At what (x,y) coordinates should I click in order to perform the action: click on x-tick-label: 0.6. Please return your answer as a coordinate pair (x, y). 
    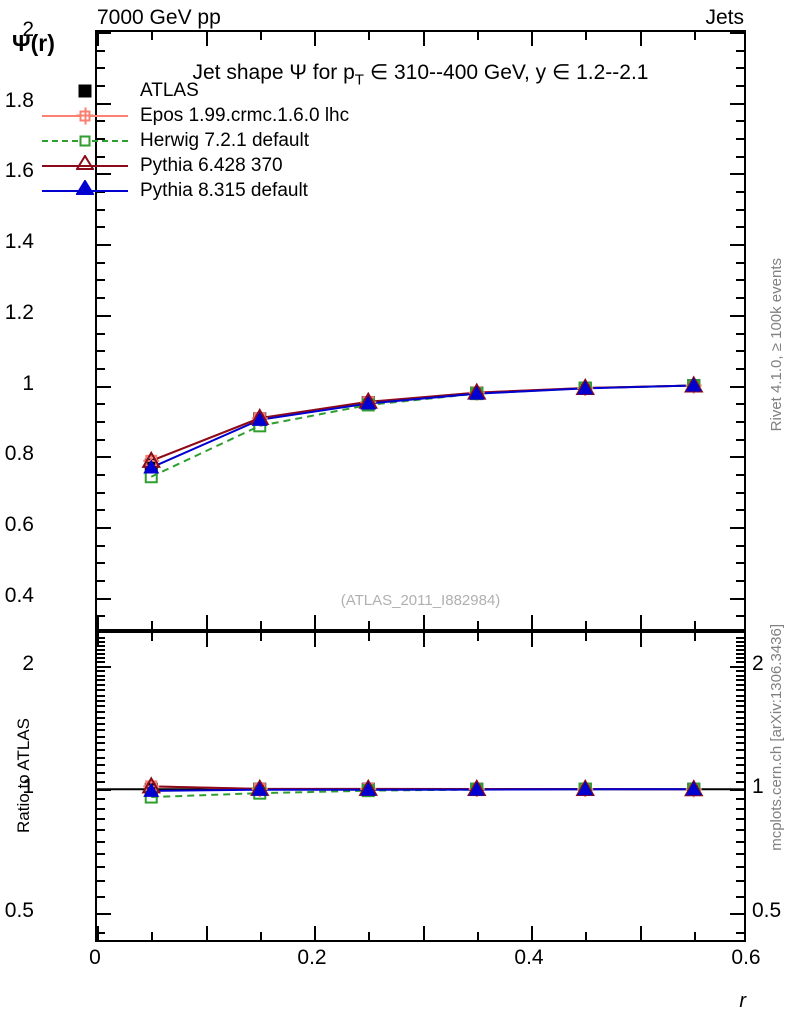
    Looking at the image, I should click on (746, 957).